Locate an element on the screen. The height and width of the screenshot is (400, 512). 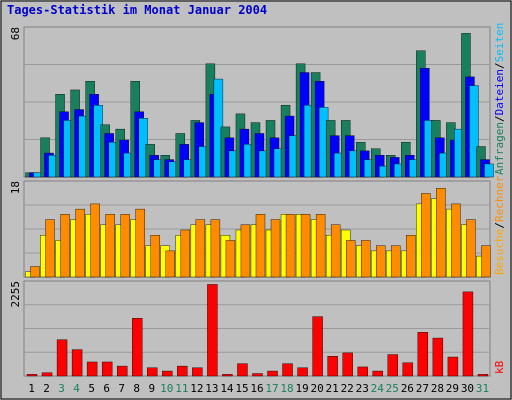
x-tick-label-day-3: 3 is located at coordinates (61, 388).